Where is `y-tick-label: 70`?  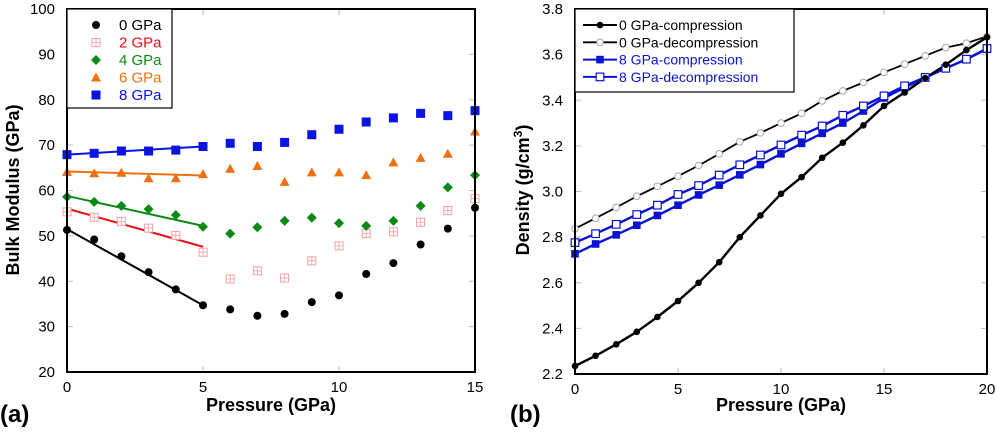 y-tick-label: 70 is located at coordinates (46, 145).